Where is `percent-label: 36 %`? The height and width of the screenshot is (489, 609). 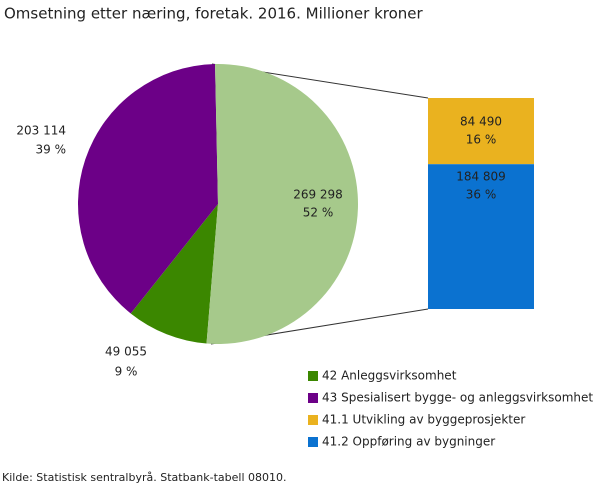 percent-label: 36 % is located at coordinates (481, 195).